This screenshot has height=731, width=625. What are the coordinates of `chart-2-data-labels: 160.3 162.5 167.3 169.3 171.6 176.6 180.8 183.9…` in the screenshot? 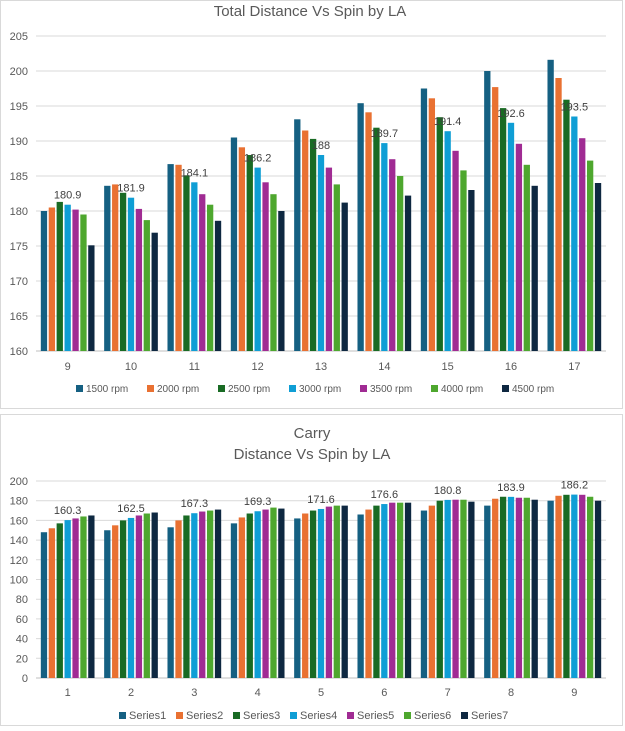 It's located at (321, 499).